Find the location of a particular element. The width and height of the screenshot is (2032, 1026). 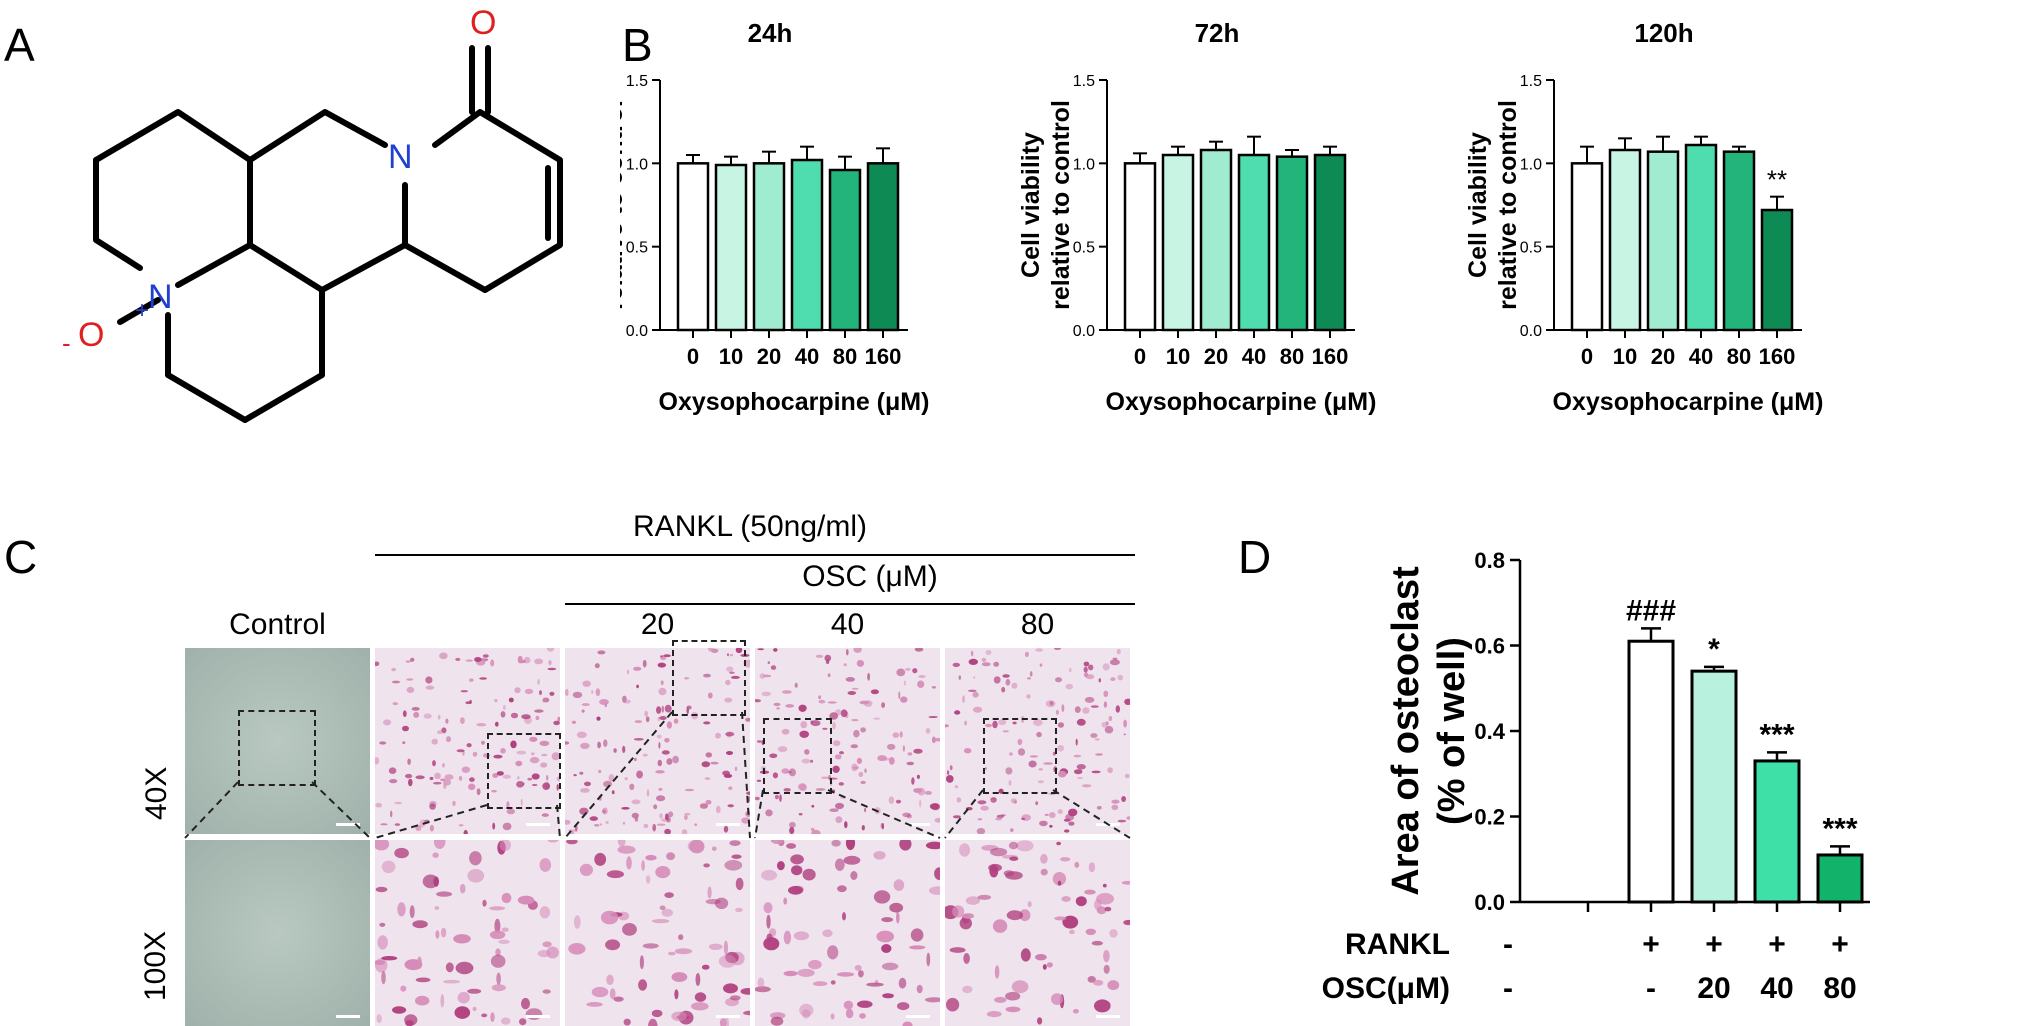

osc-label: OSC (μM) is located at coordinates (870, 576).